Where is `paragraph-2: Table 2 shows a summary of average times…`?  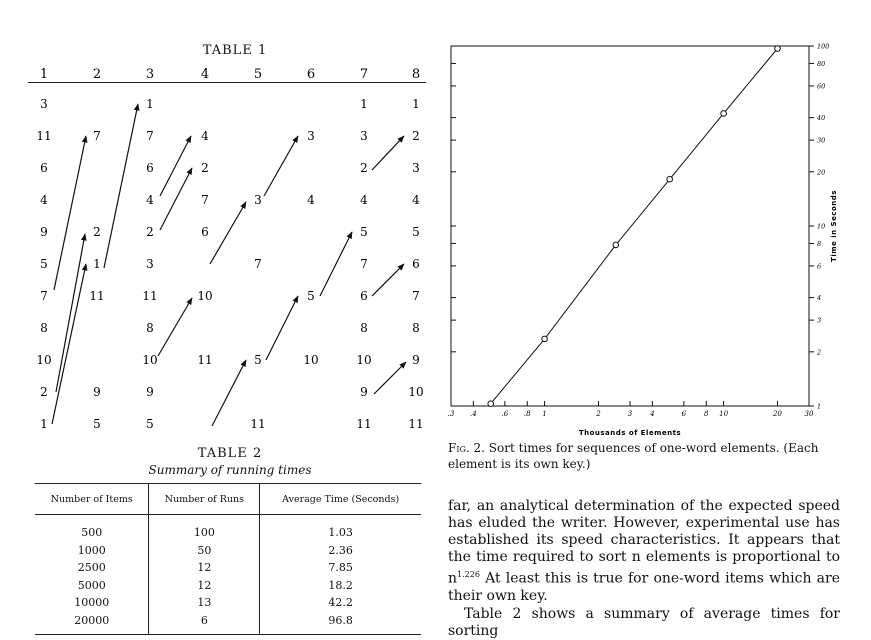 paragraph-2: Table 2 shows a summary of average times… is located at coordinates (644, 622).